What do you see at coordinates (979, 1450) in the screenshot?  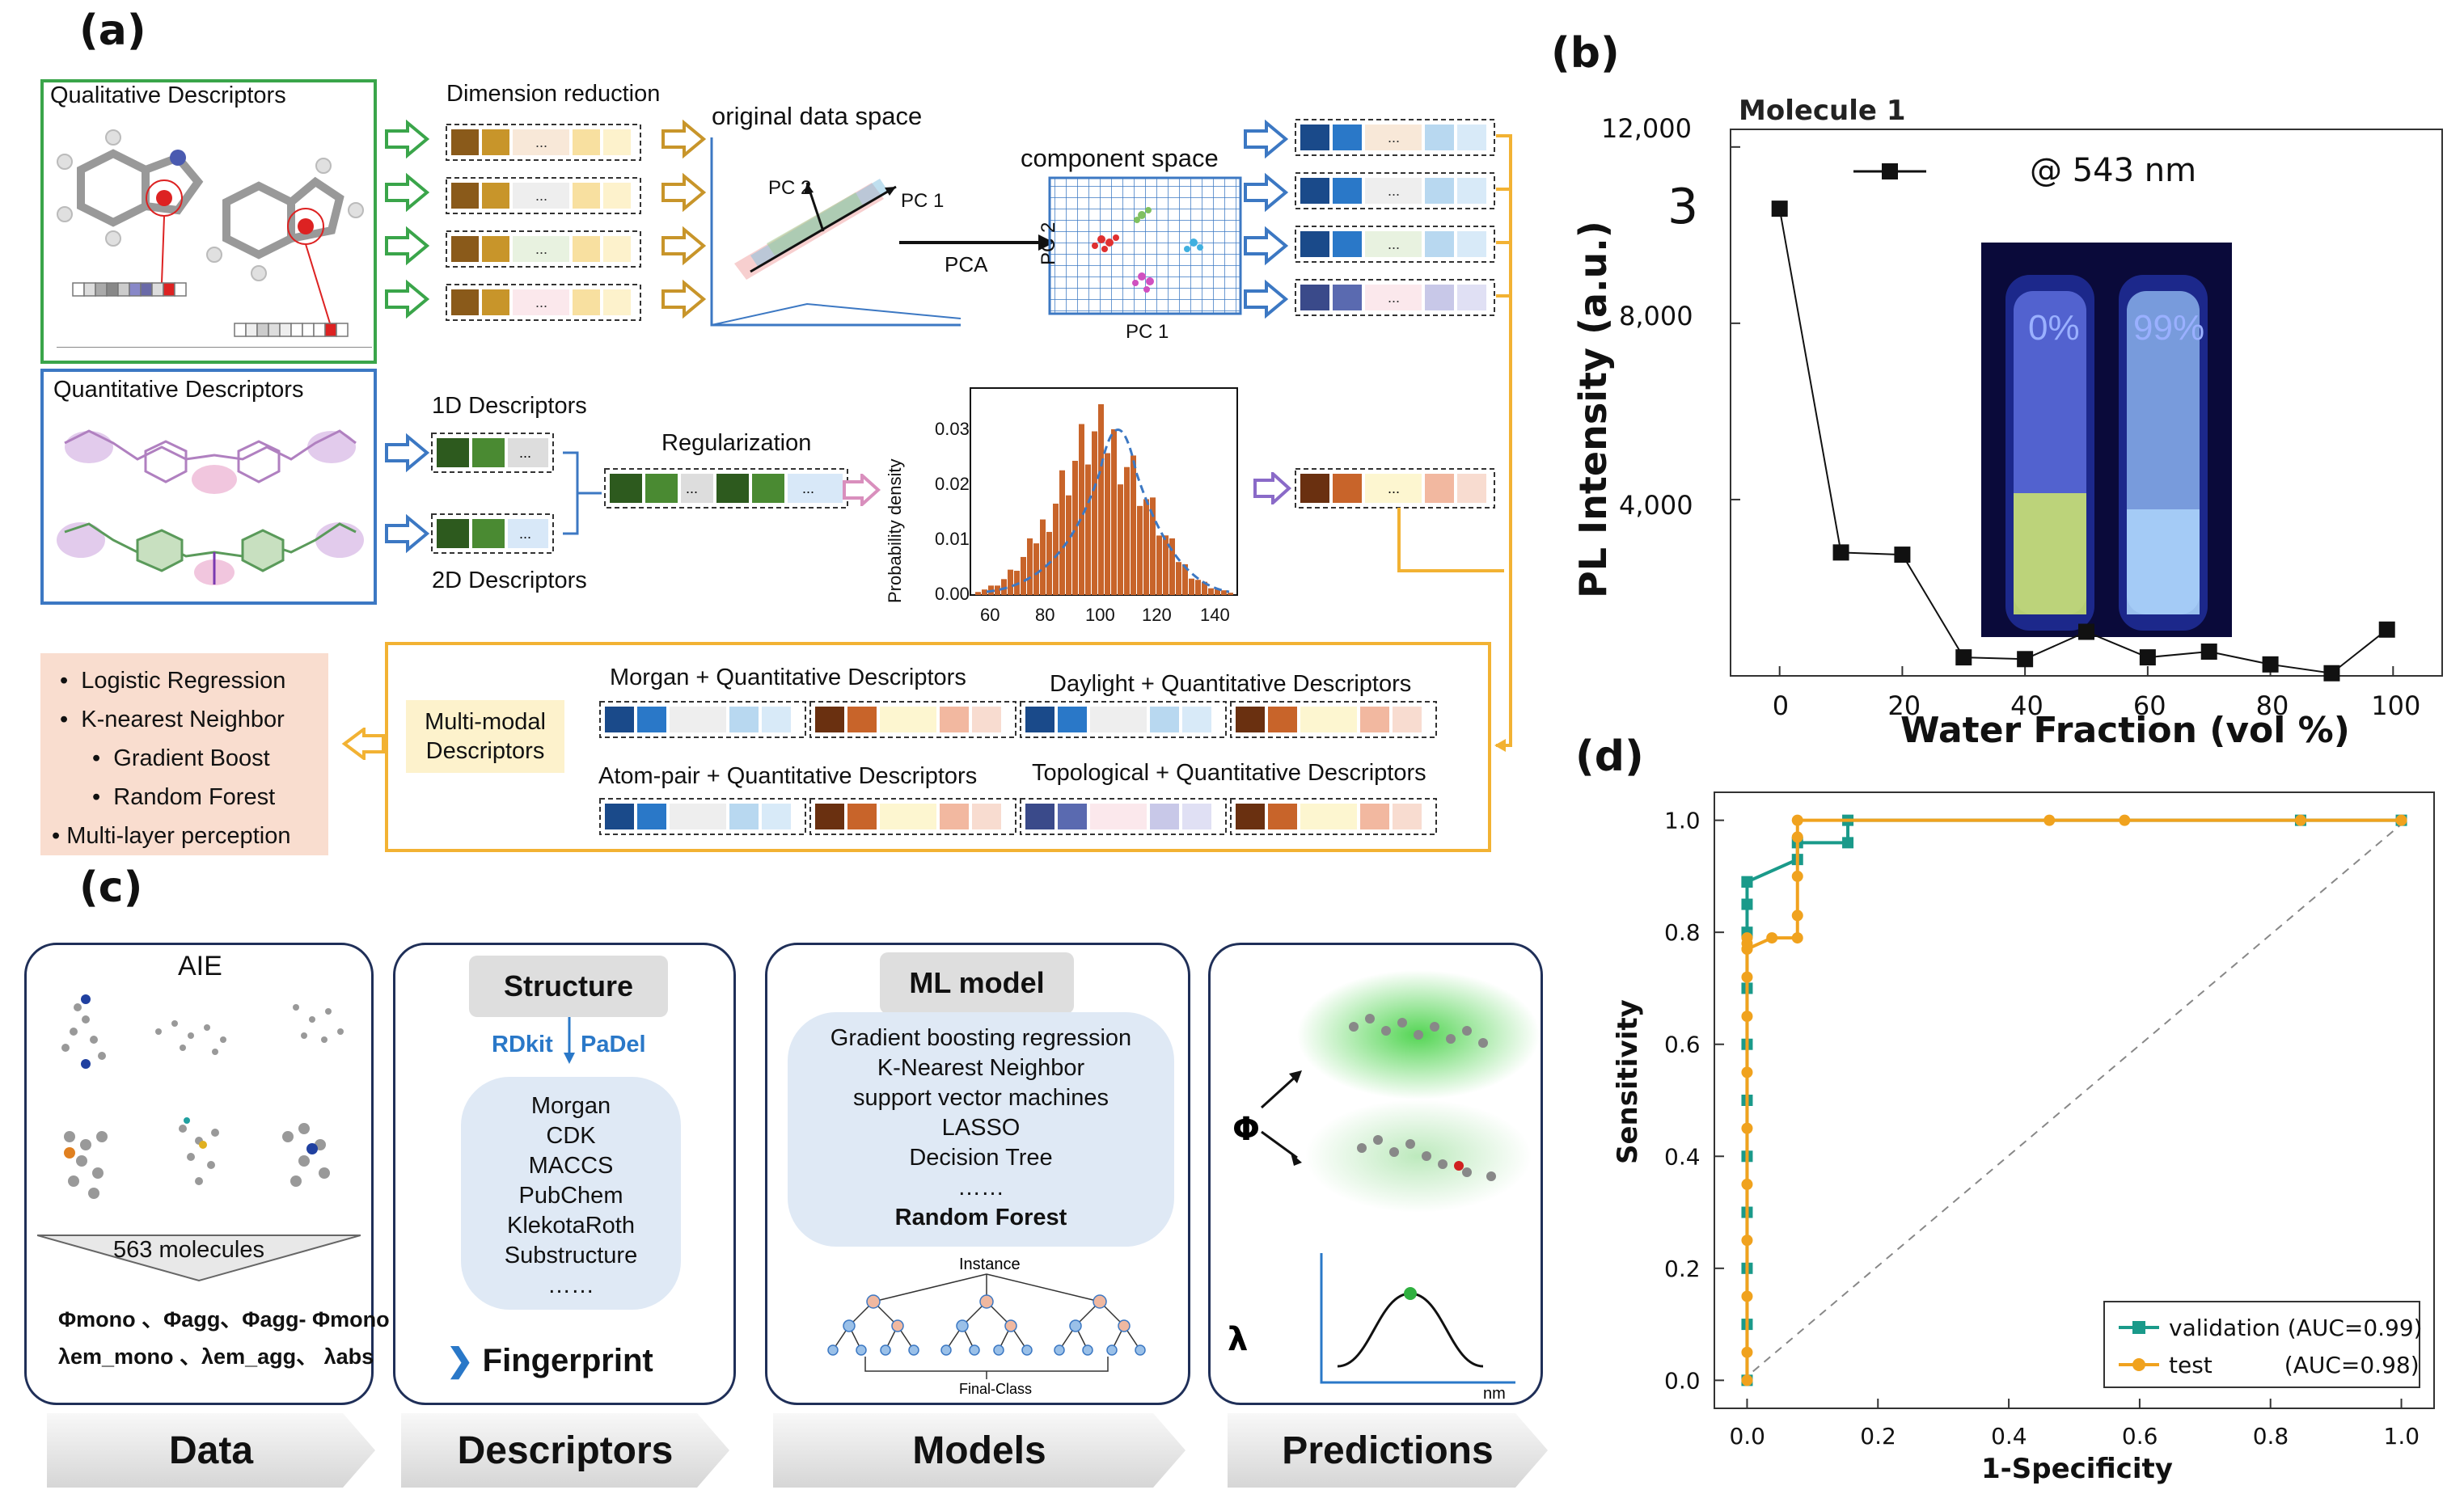 I see `step-models: Models` at bounding box center [979, 1450].